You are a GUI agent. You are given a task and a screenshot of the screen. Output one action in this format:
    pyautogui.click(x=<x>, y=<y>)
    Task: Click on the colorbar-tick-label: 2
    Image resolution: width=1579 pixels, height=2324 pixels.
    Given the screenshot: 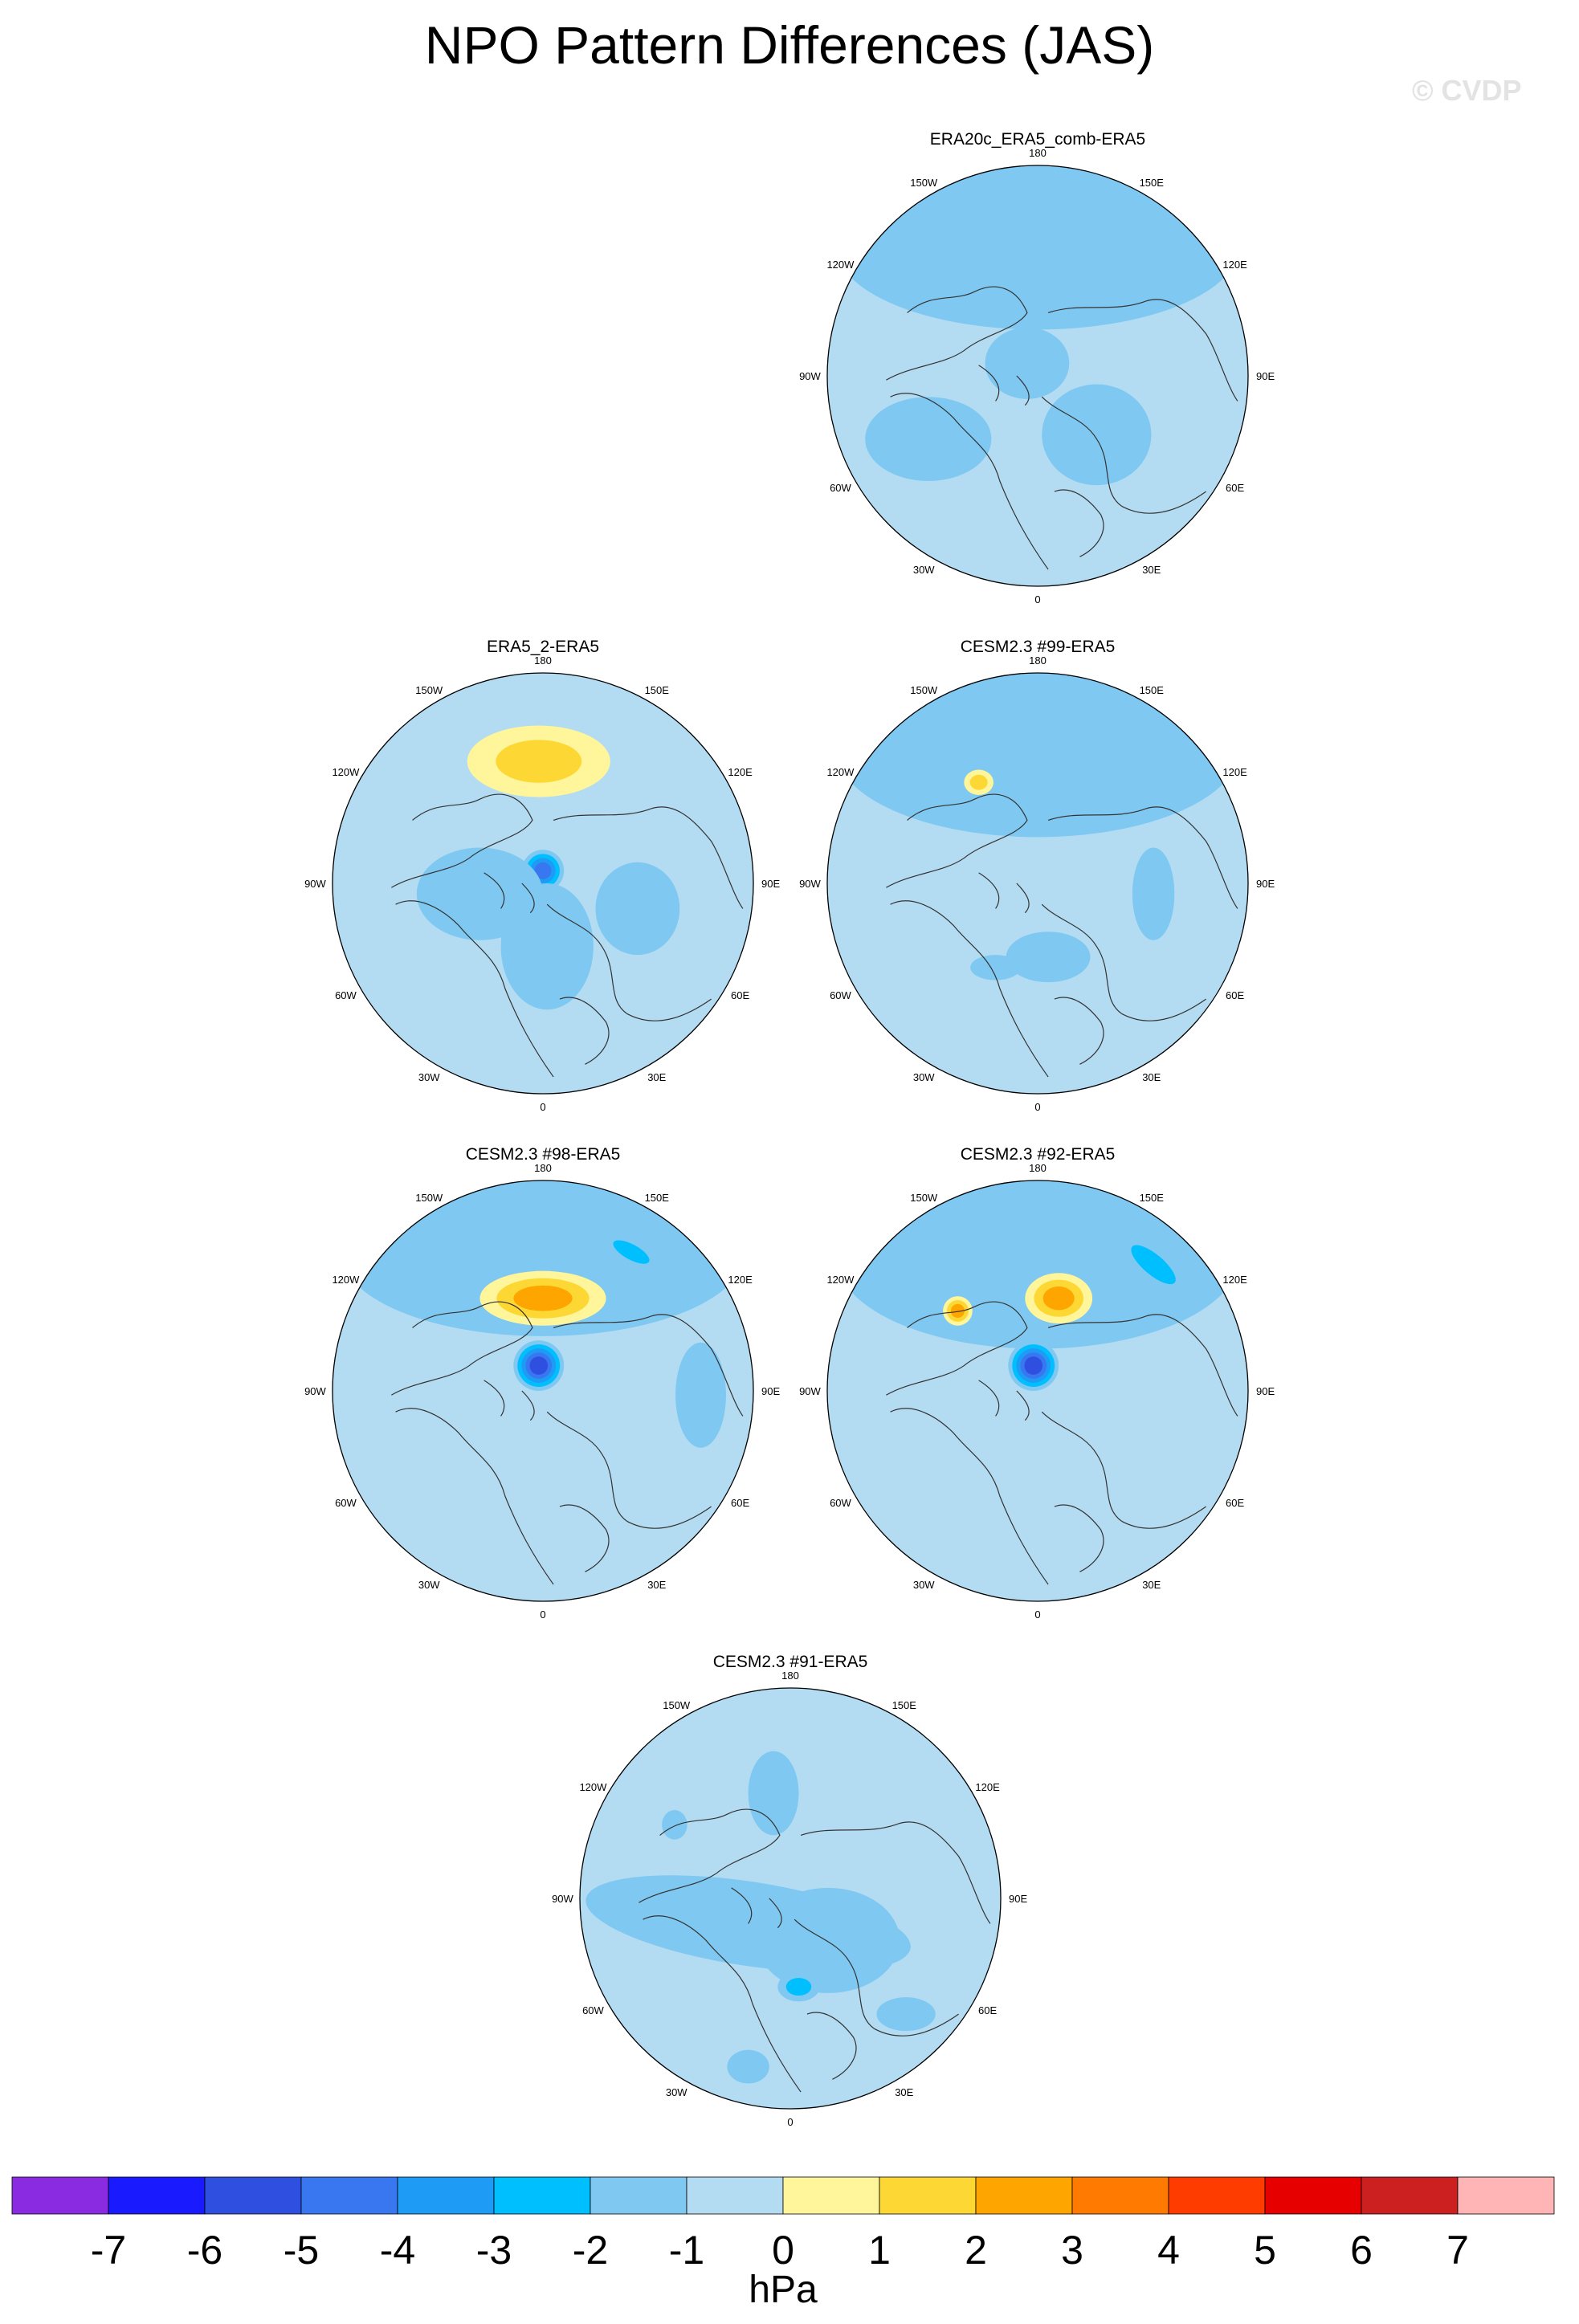 What is the action you would take?
    pyautogui.click(x=976, y=2251)
    